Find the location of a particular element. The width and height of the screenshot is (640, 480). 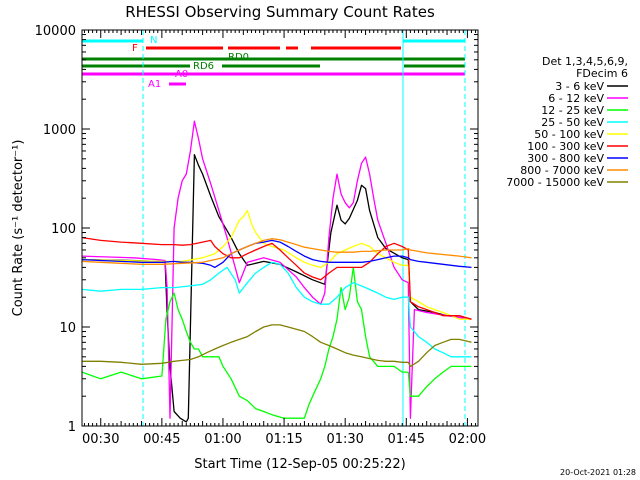

legend-header-line-1: Det 1,3,4,5,6,9, is located at coordinates (585, 61).